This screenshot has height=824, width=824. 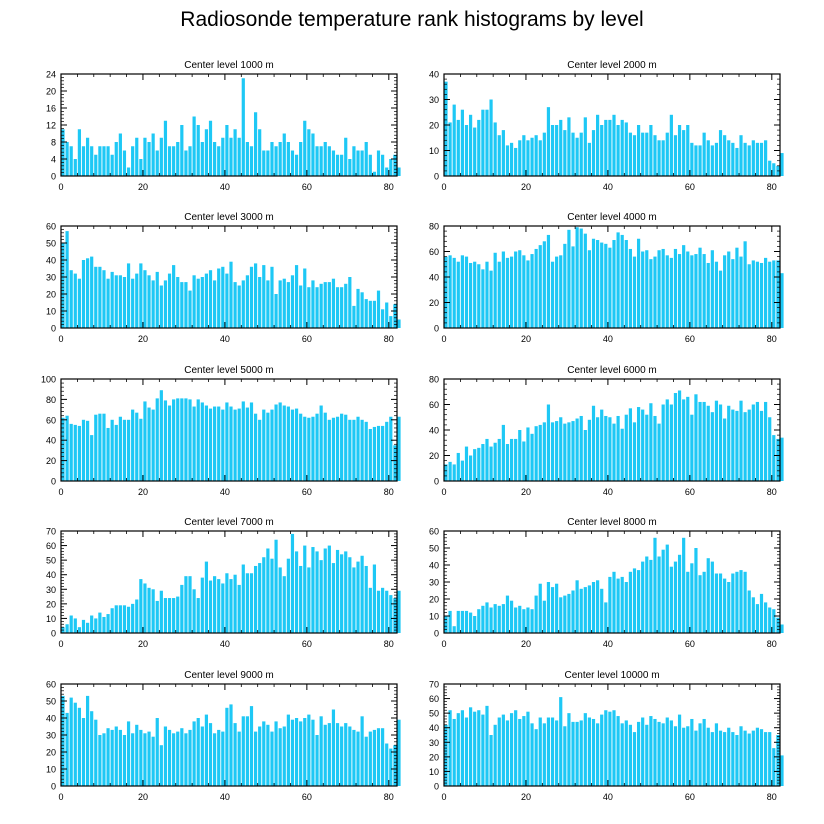 What do you see at coordinates (389, 797) in the screenshot?
I see `x-tick-label: 80` at bounding box center [389, 797].